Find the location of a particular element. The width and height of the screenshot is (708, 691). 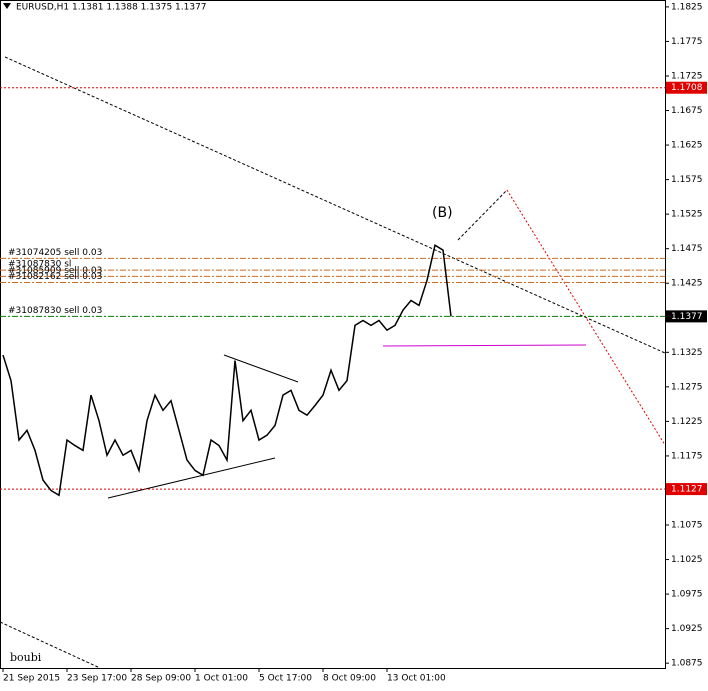

y-tick-label: 1.1175 is located at coordinates (687, 456).